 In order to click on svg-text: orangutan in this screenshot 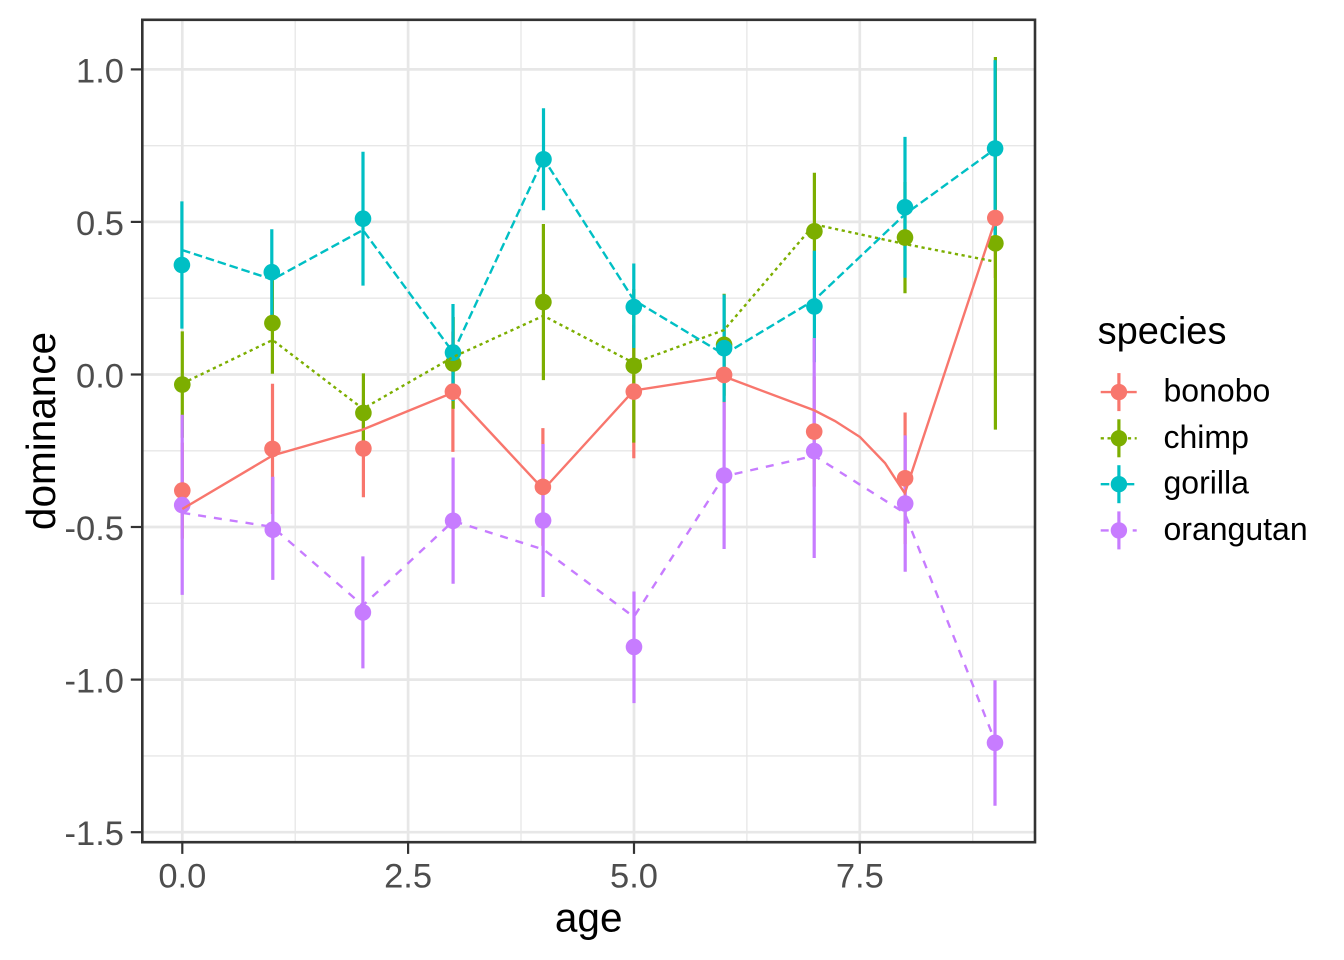, I will do `click(1236, 529)`.